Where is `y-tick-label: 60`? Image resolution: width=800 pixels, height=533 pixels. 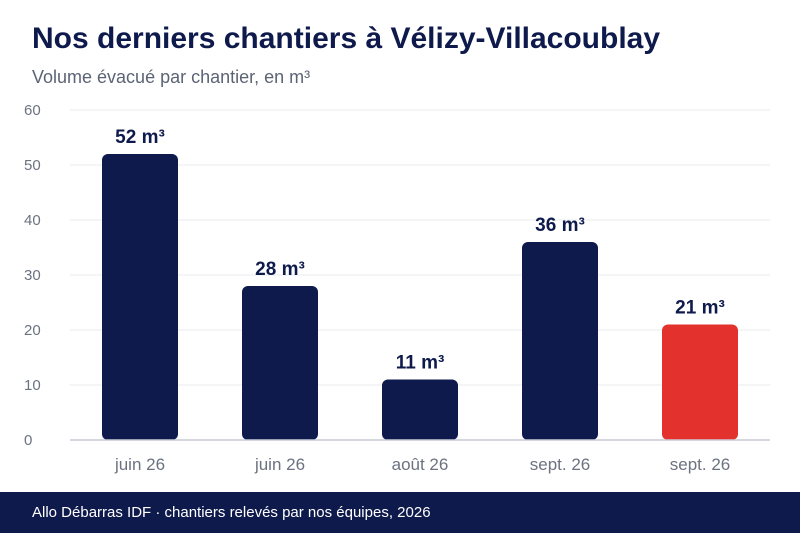
y-tick-label: 60 is located at coordinates (32, 110).